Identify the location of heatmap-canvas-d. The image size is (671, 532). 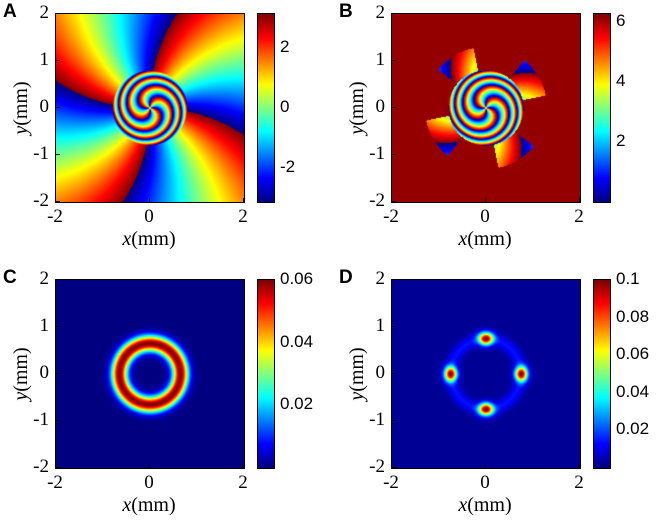
(486, 374).